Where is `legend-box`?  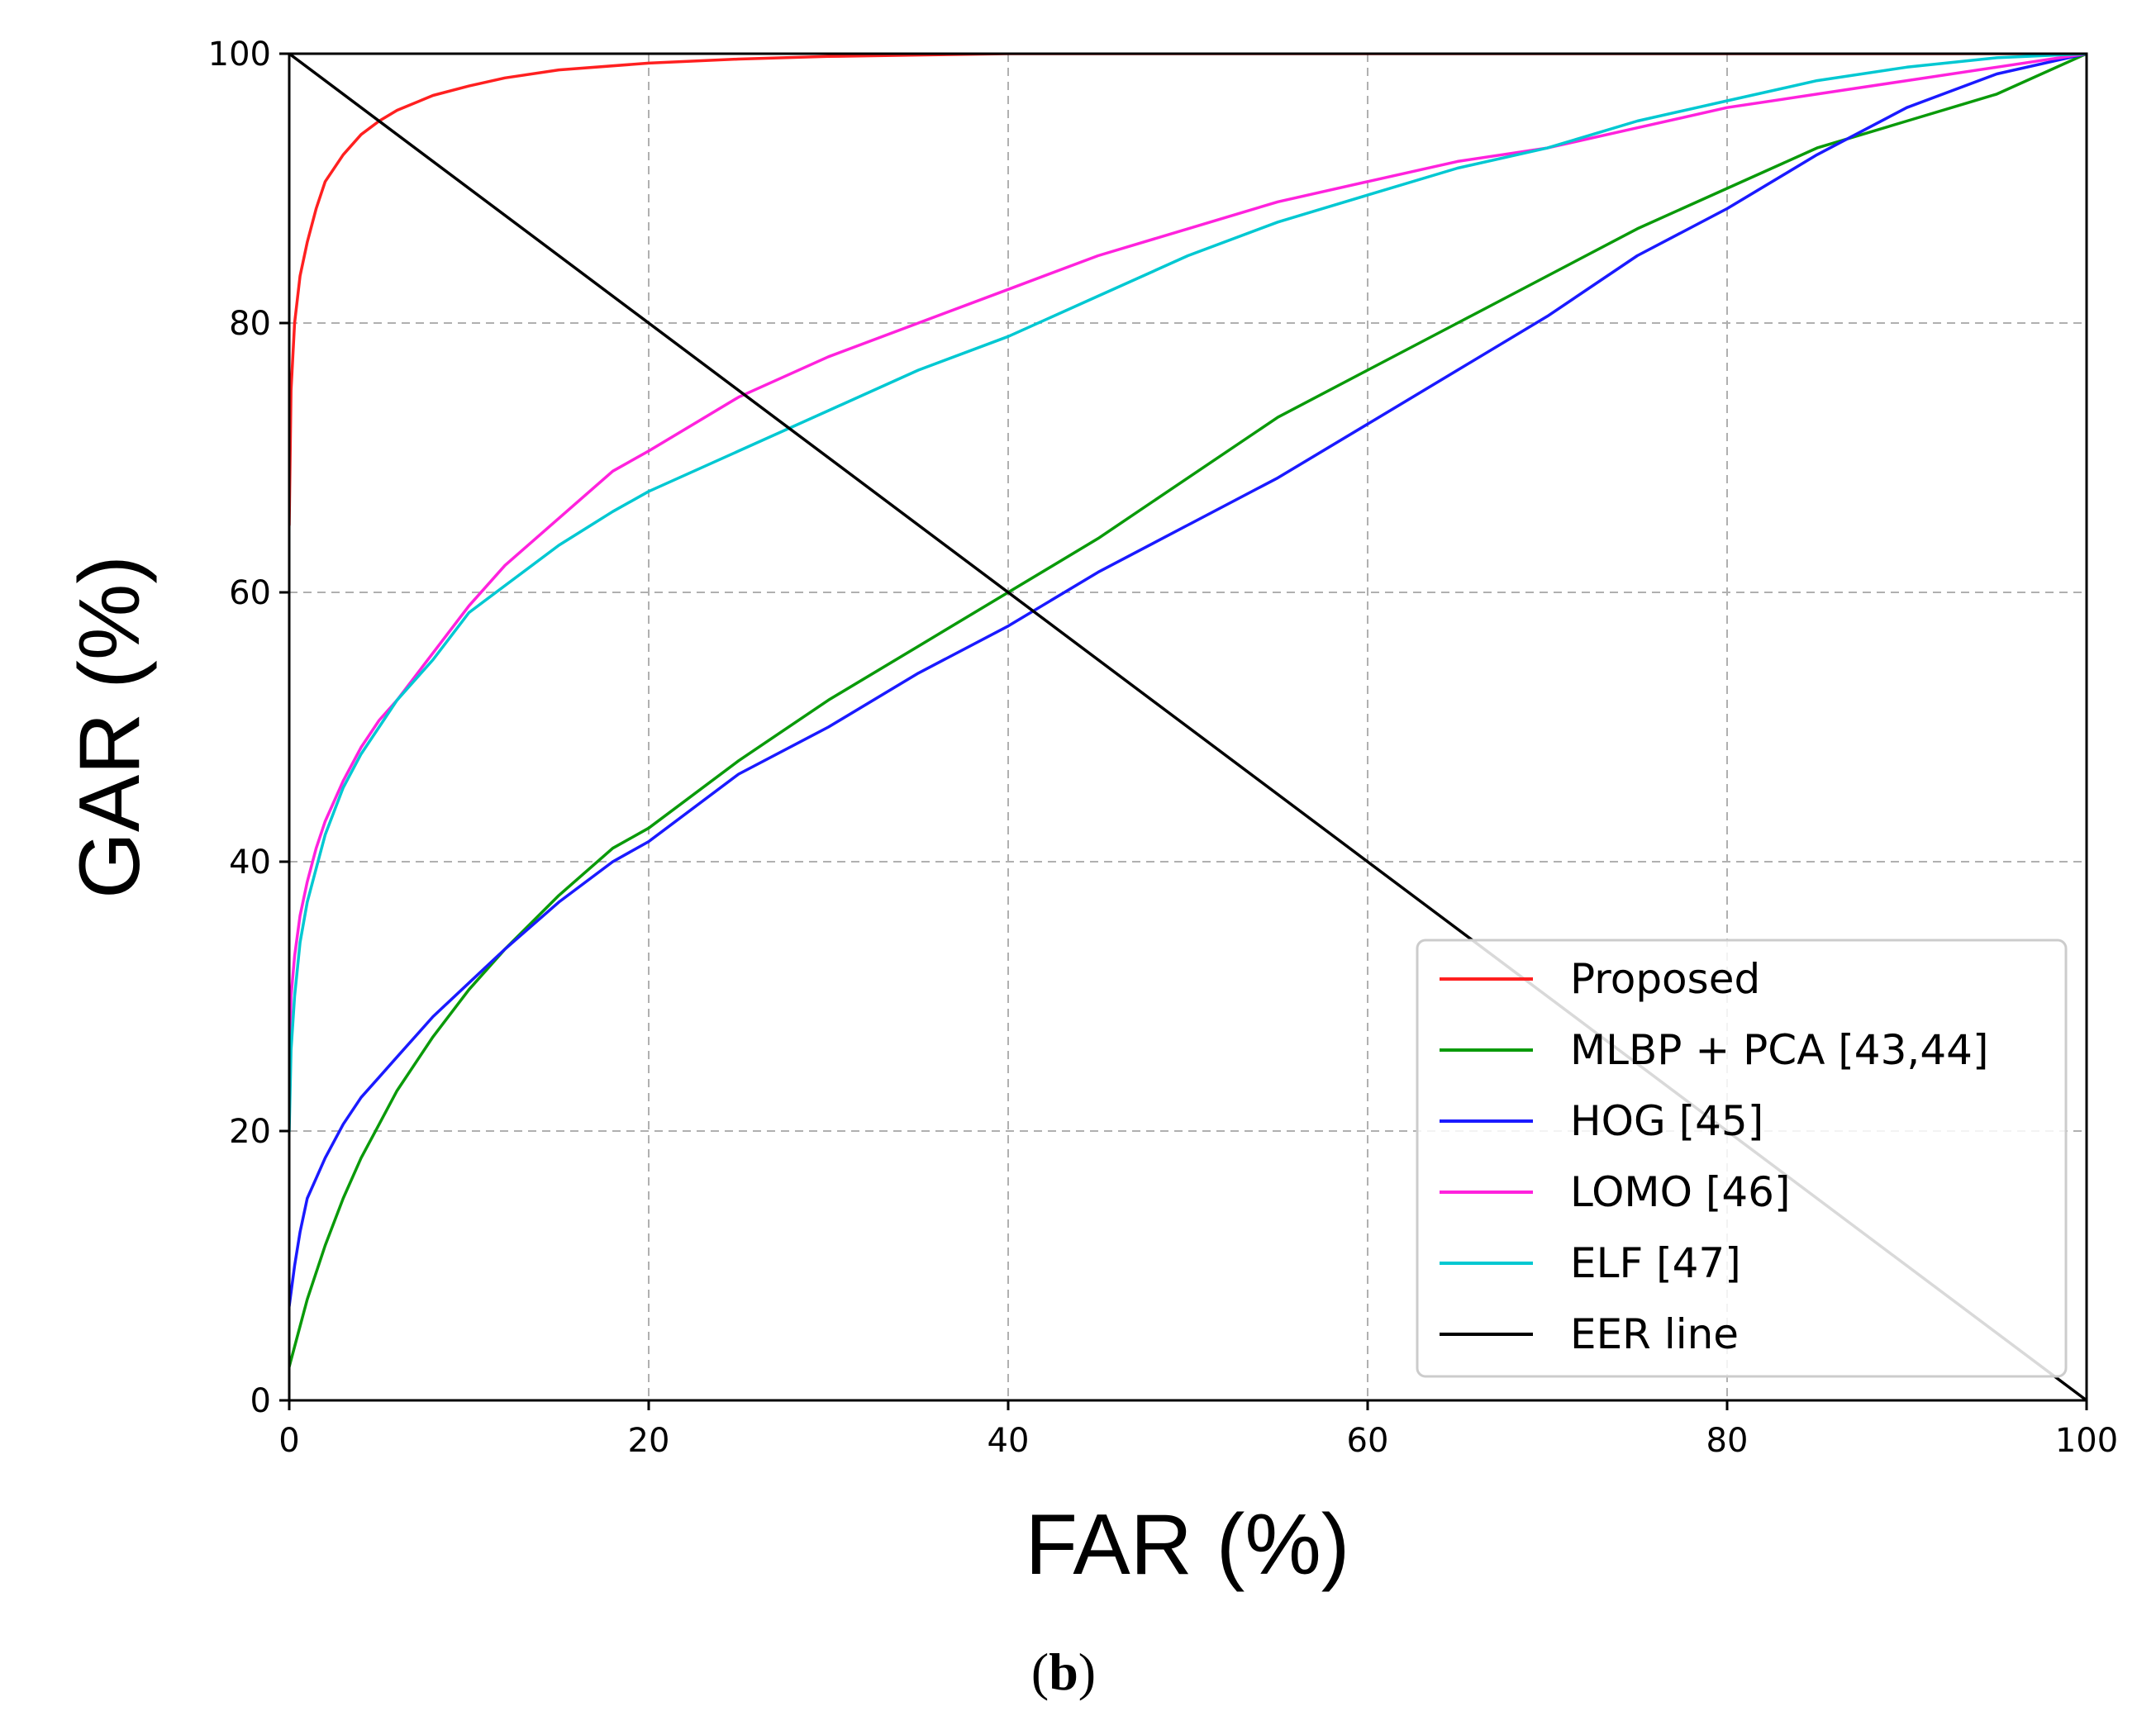 legend-box is located at coordinates (1742, 1158).